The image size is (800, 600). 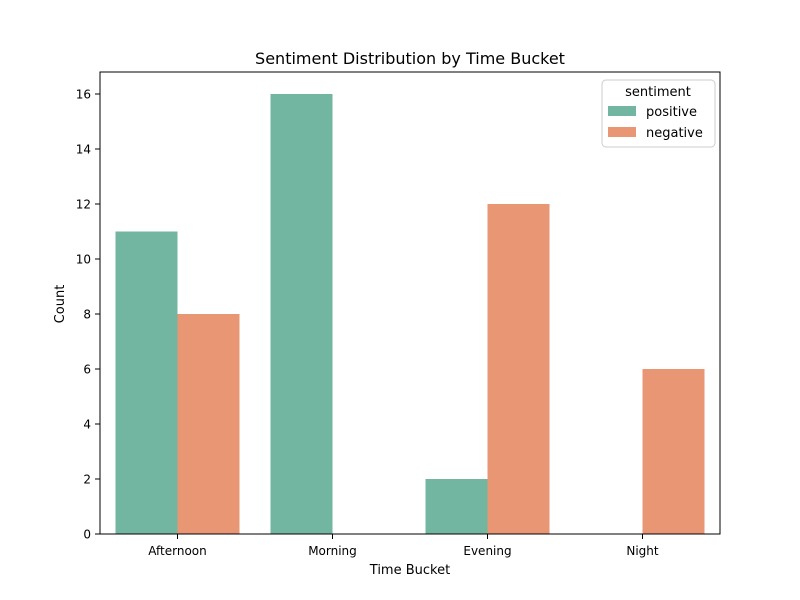 What do you see at coordinates (87, 315) in the screenshot?
I see `y-tick-label: 8` at bounding box center [87, 315].